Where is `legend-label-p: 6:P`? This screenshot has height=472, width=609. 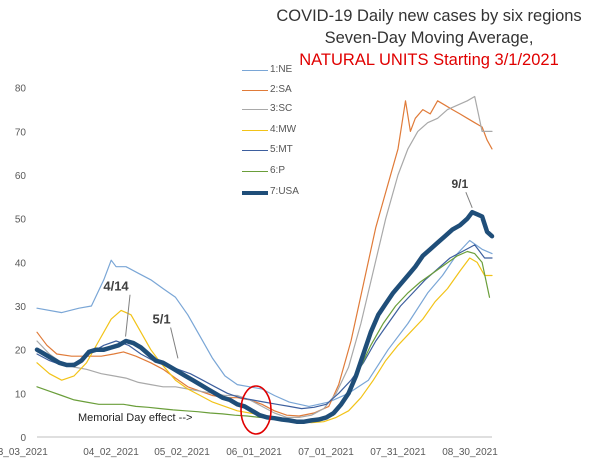 legend-label-p: 6:P is located at coordinates (278, 170).